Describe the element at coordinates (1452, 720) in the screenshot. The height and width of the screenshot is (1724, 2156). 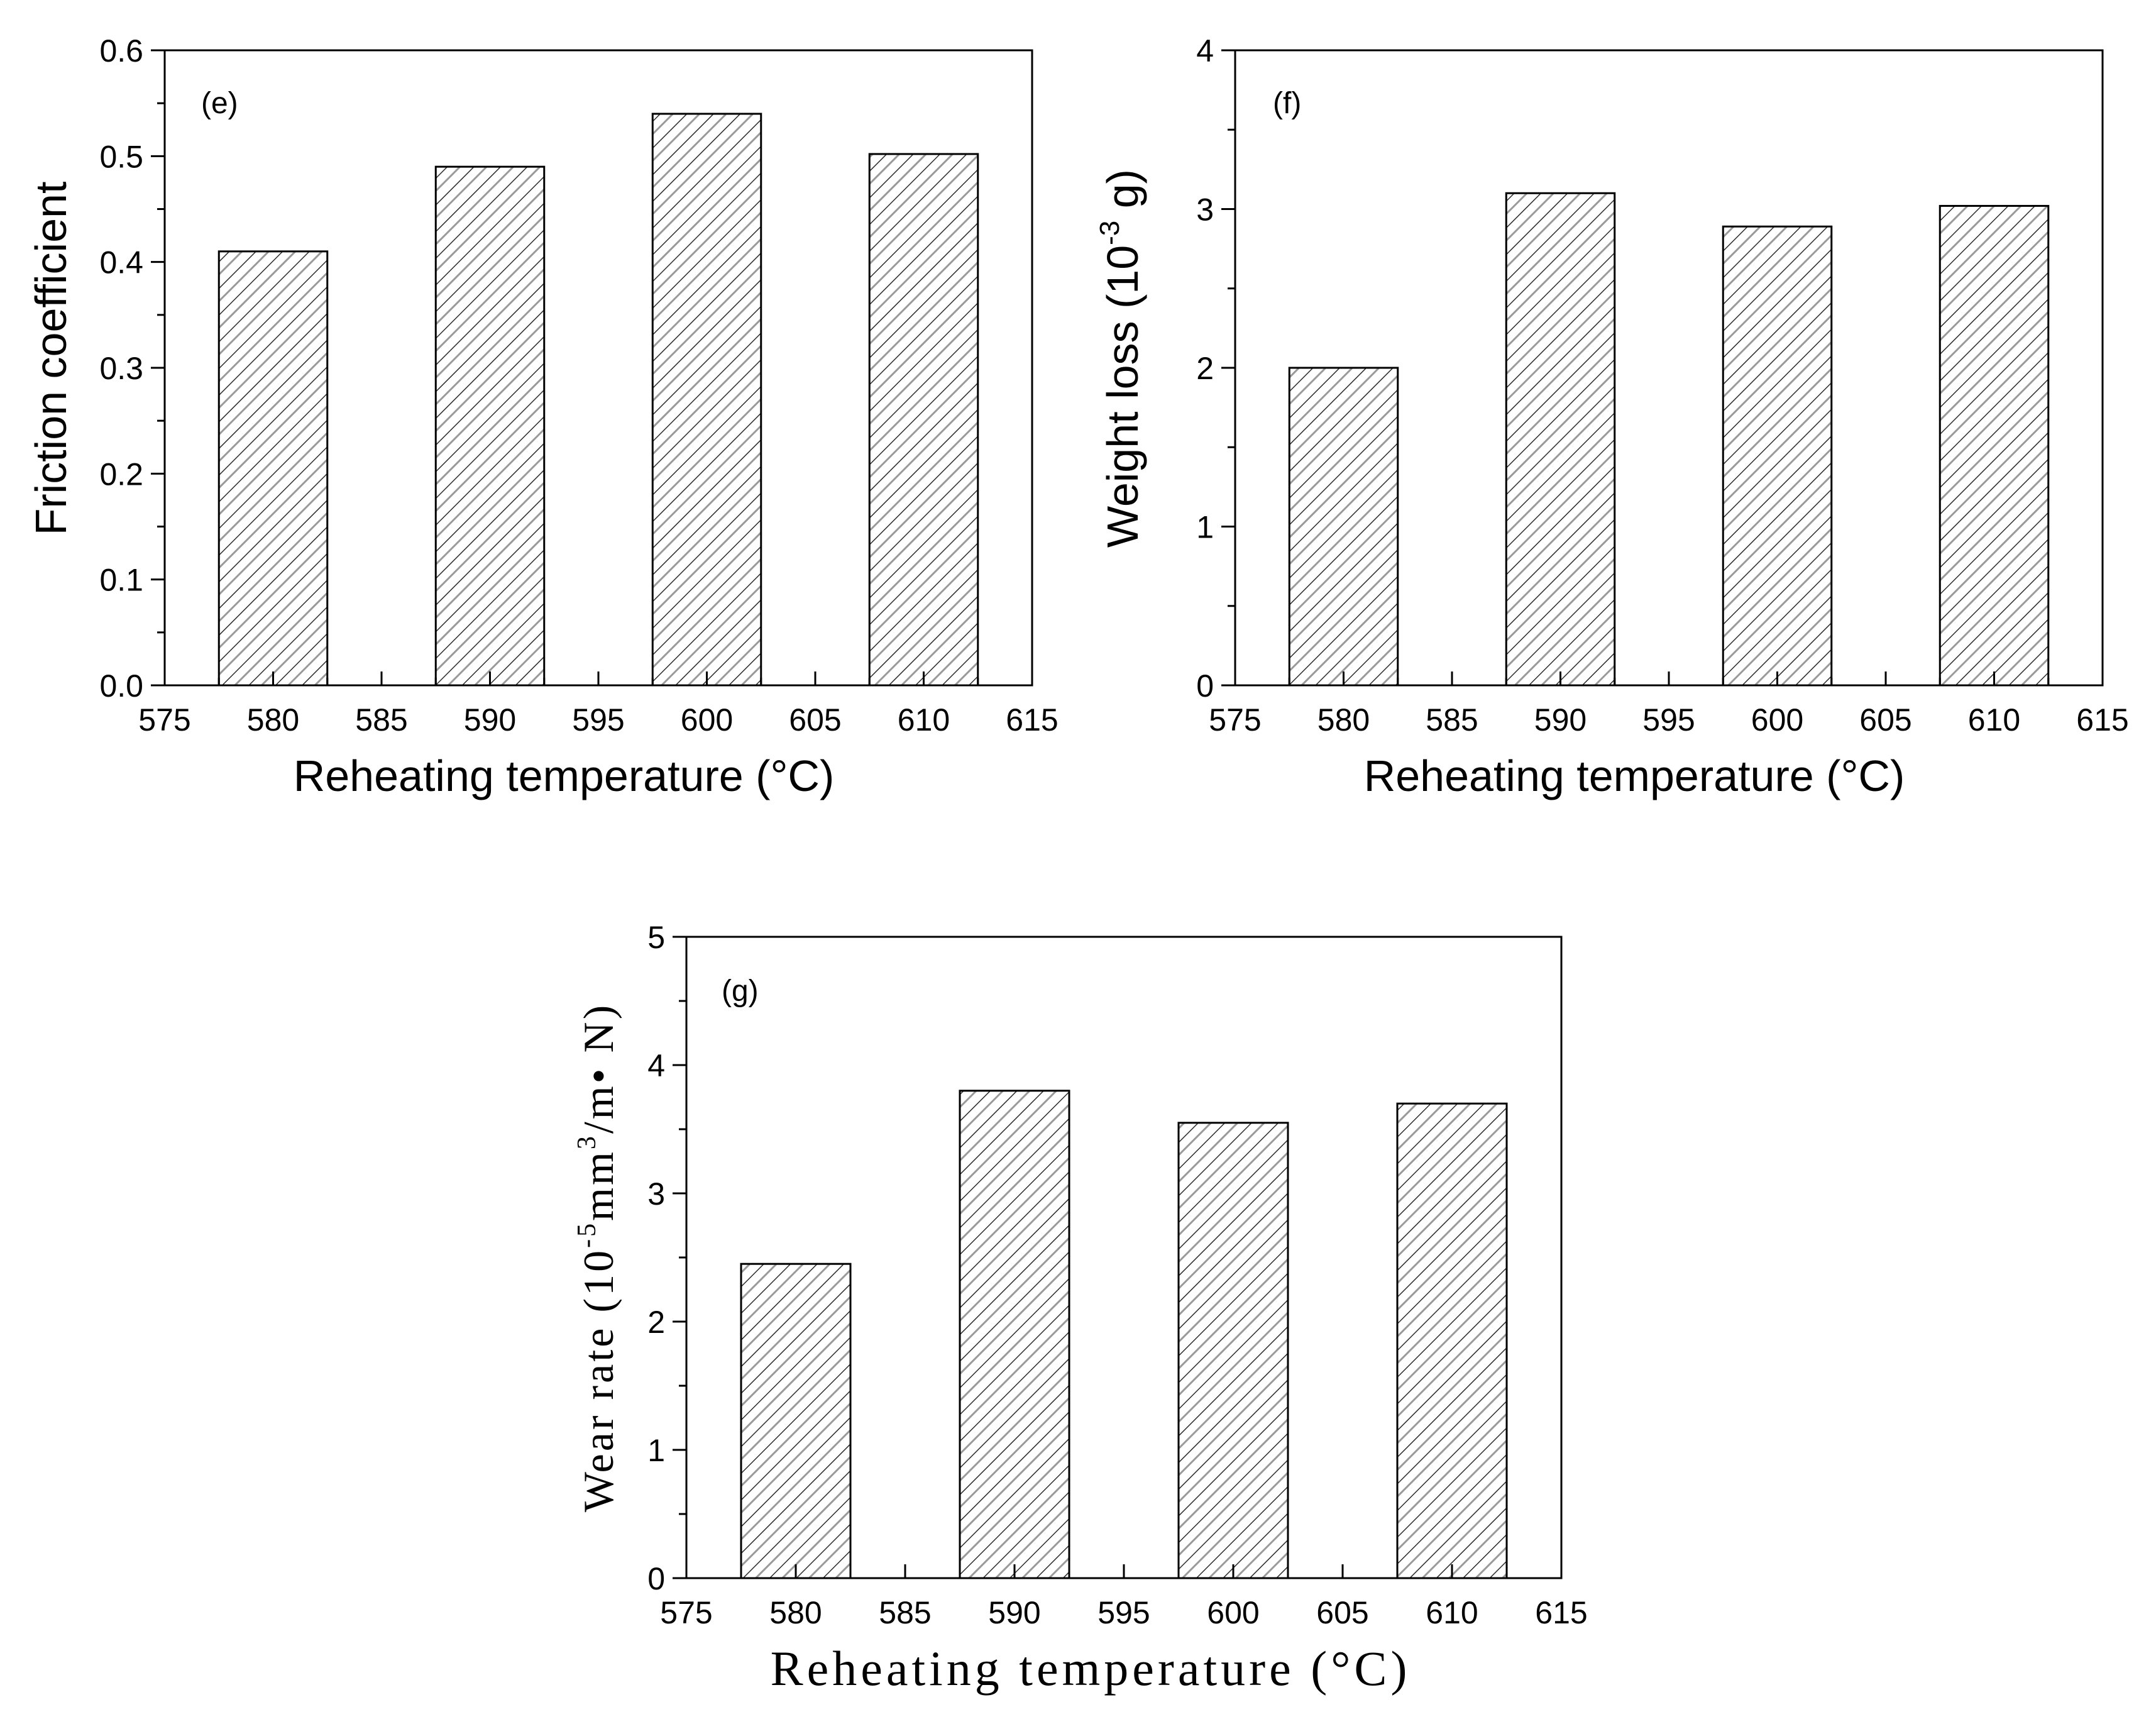
I see `x-tick-label-f-585: 585` at that location.